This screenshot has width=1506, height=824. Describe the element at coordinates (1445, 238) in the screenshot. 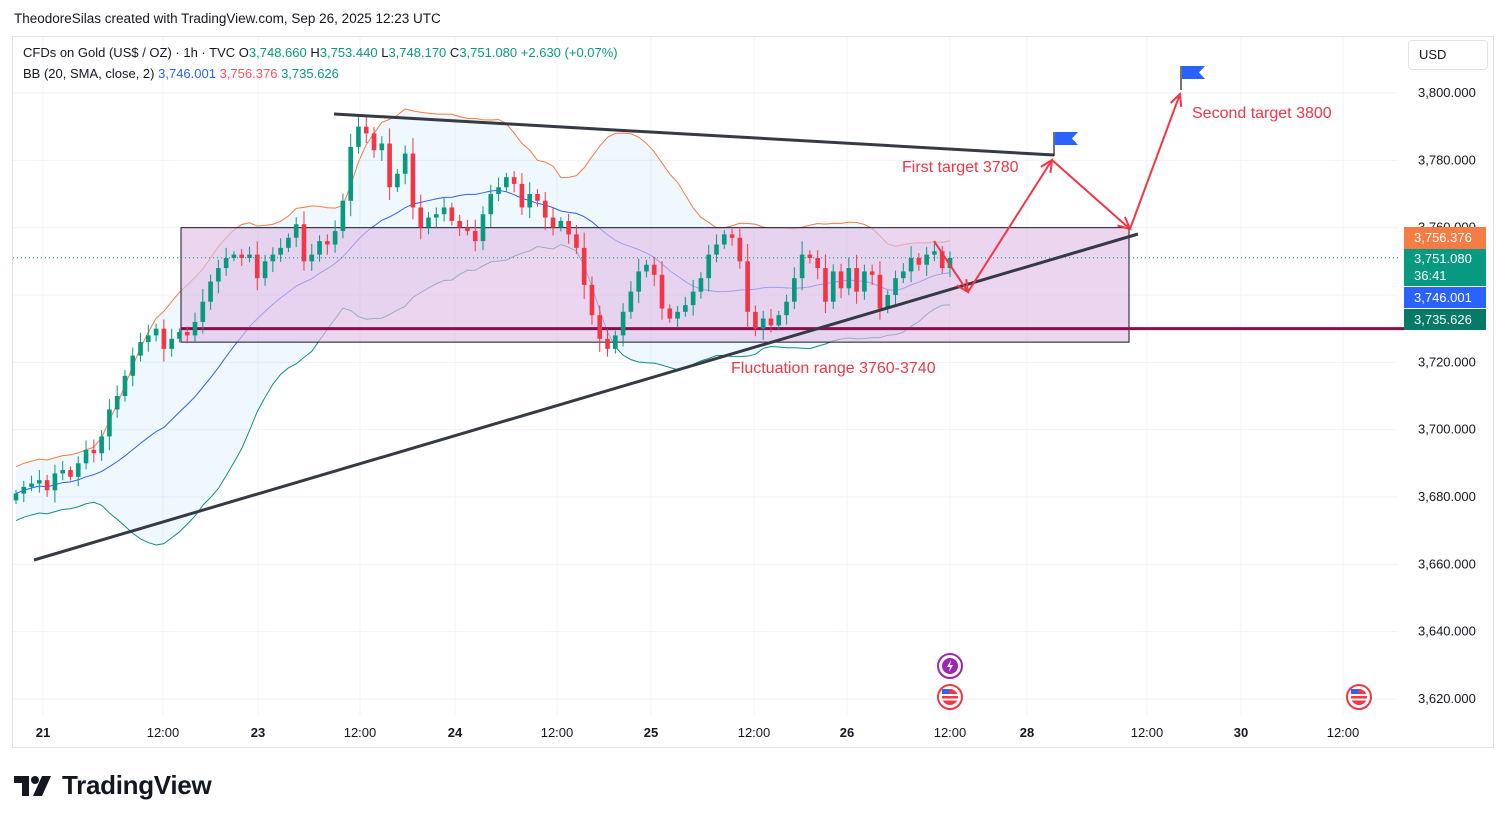

I see `bb-upper-price-tag: 3,756.376` at that location.